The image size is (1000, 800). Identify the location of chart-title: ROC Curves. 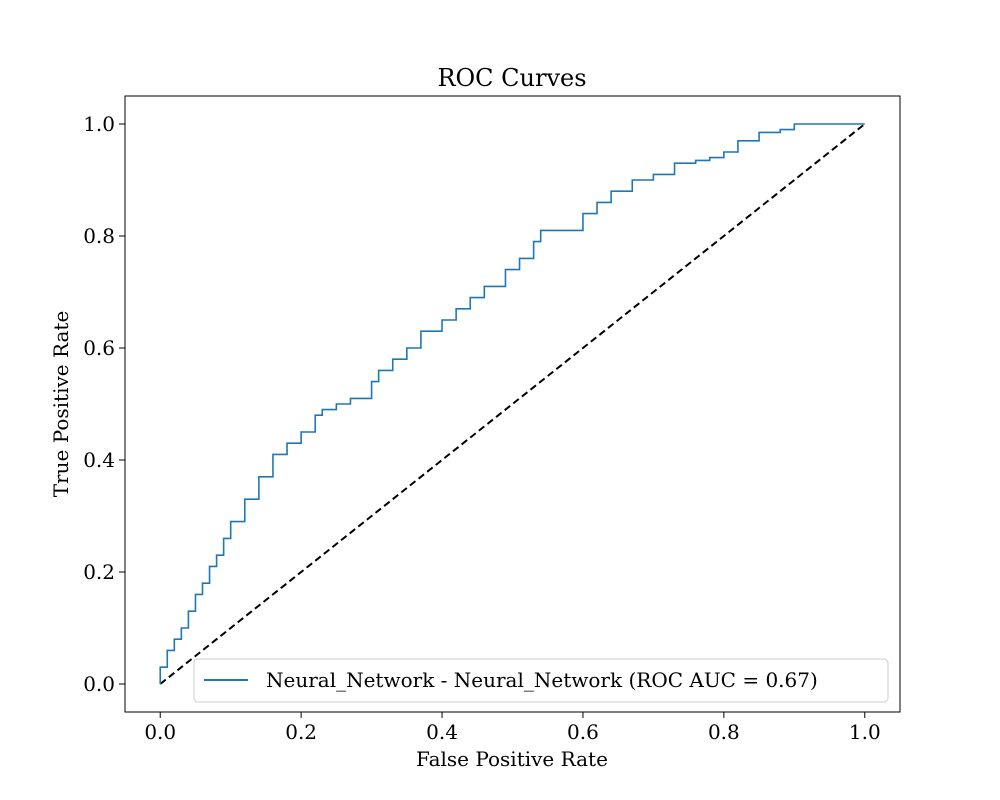
(511, 78).